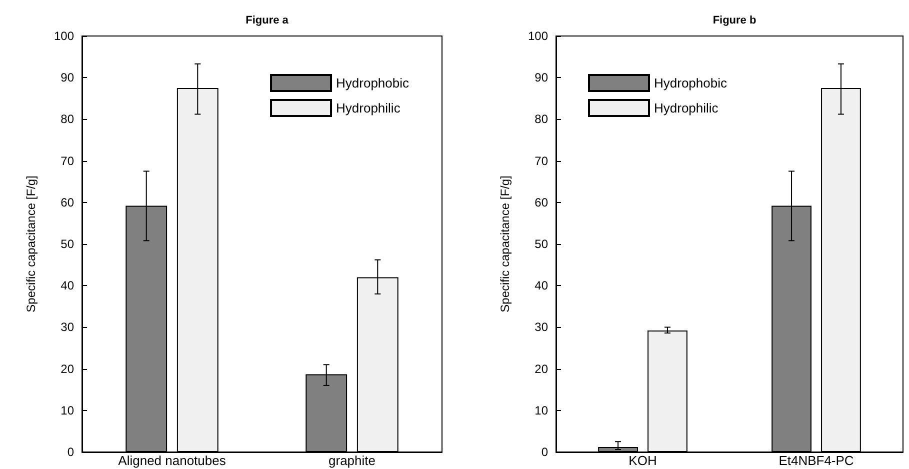 The width and height of the screenshot is (909, 469). What do you see at coordinates (268, 20) in the screenshot?
I see `chart-title: Figure a` at bounding box center [268, 20].